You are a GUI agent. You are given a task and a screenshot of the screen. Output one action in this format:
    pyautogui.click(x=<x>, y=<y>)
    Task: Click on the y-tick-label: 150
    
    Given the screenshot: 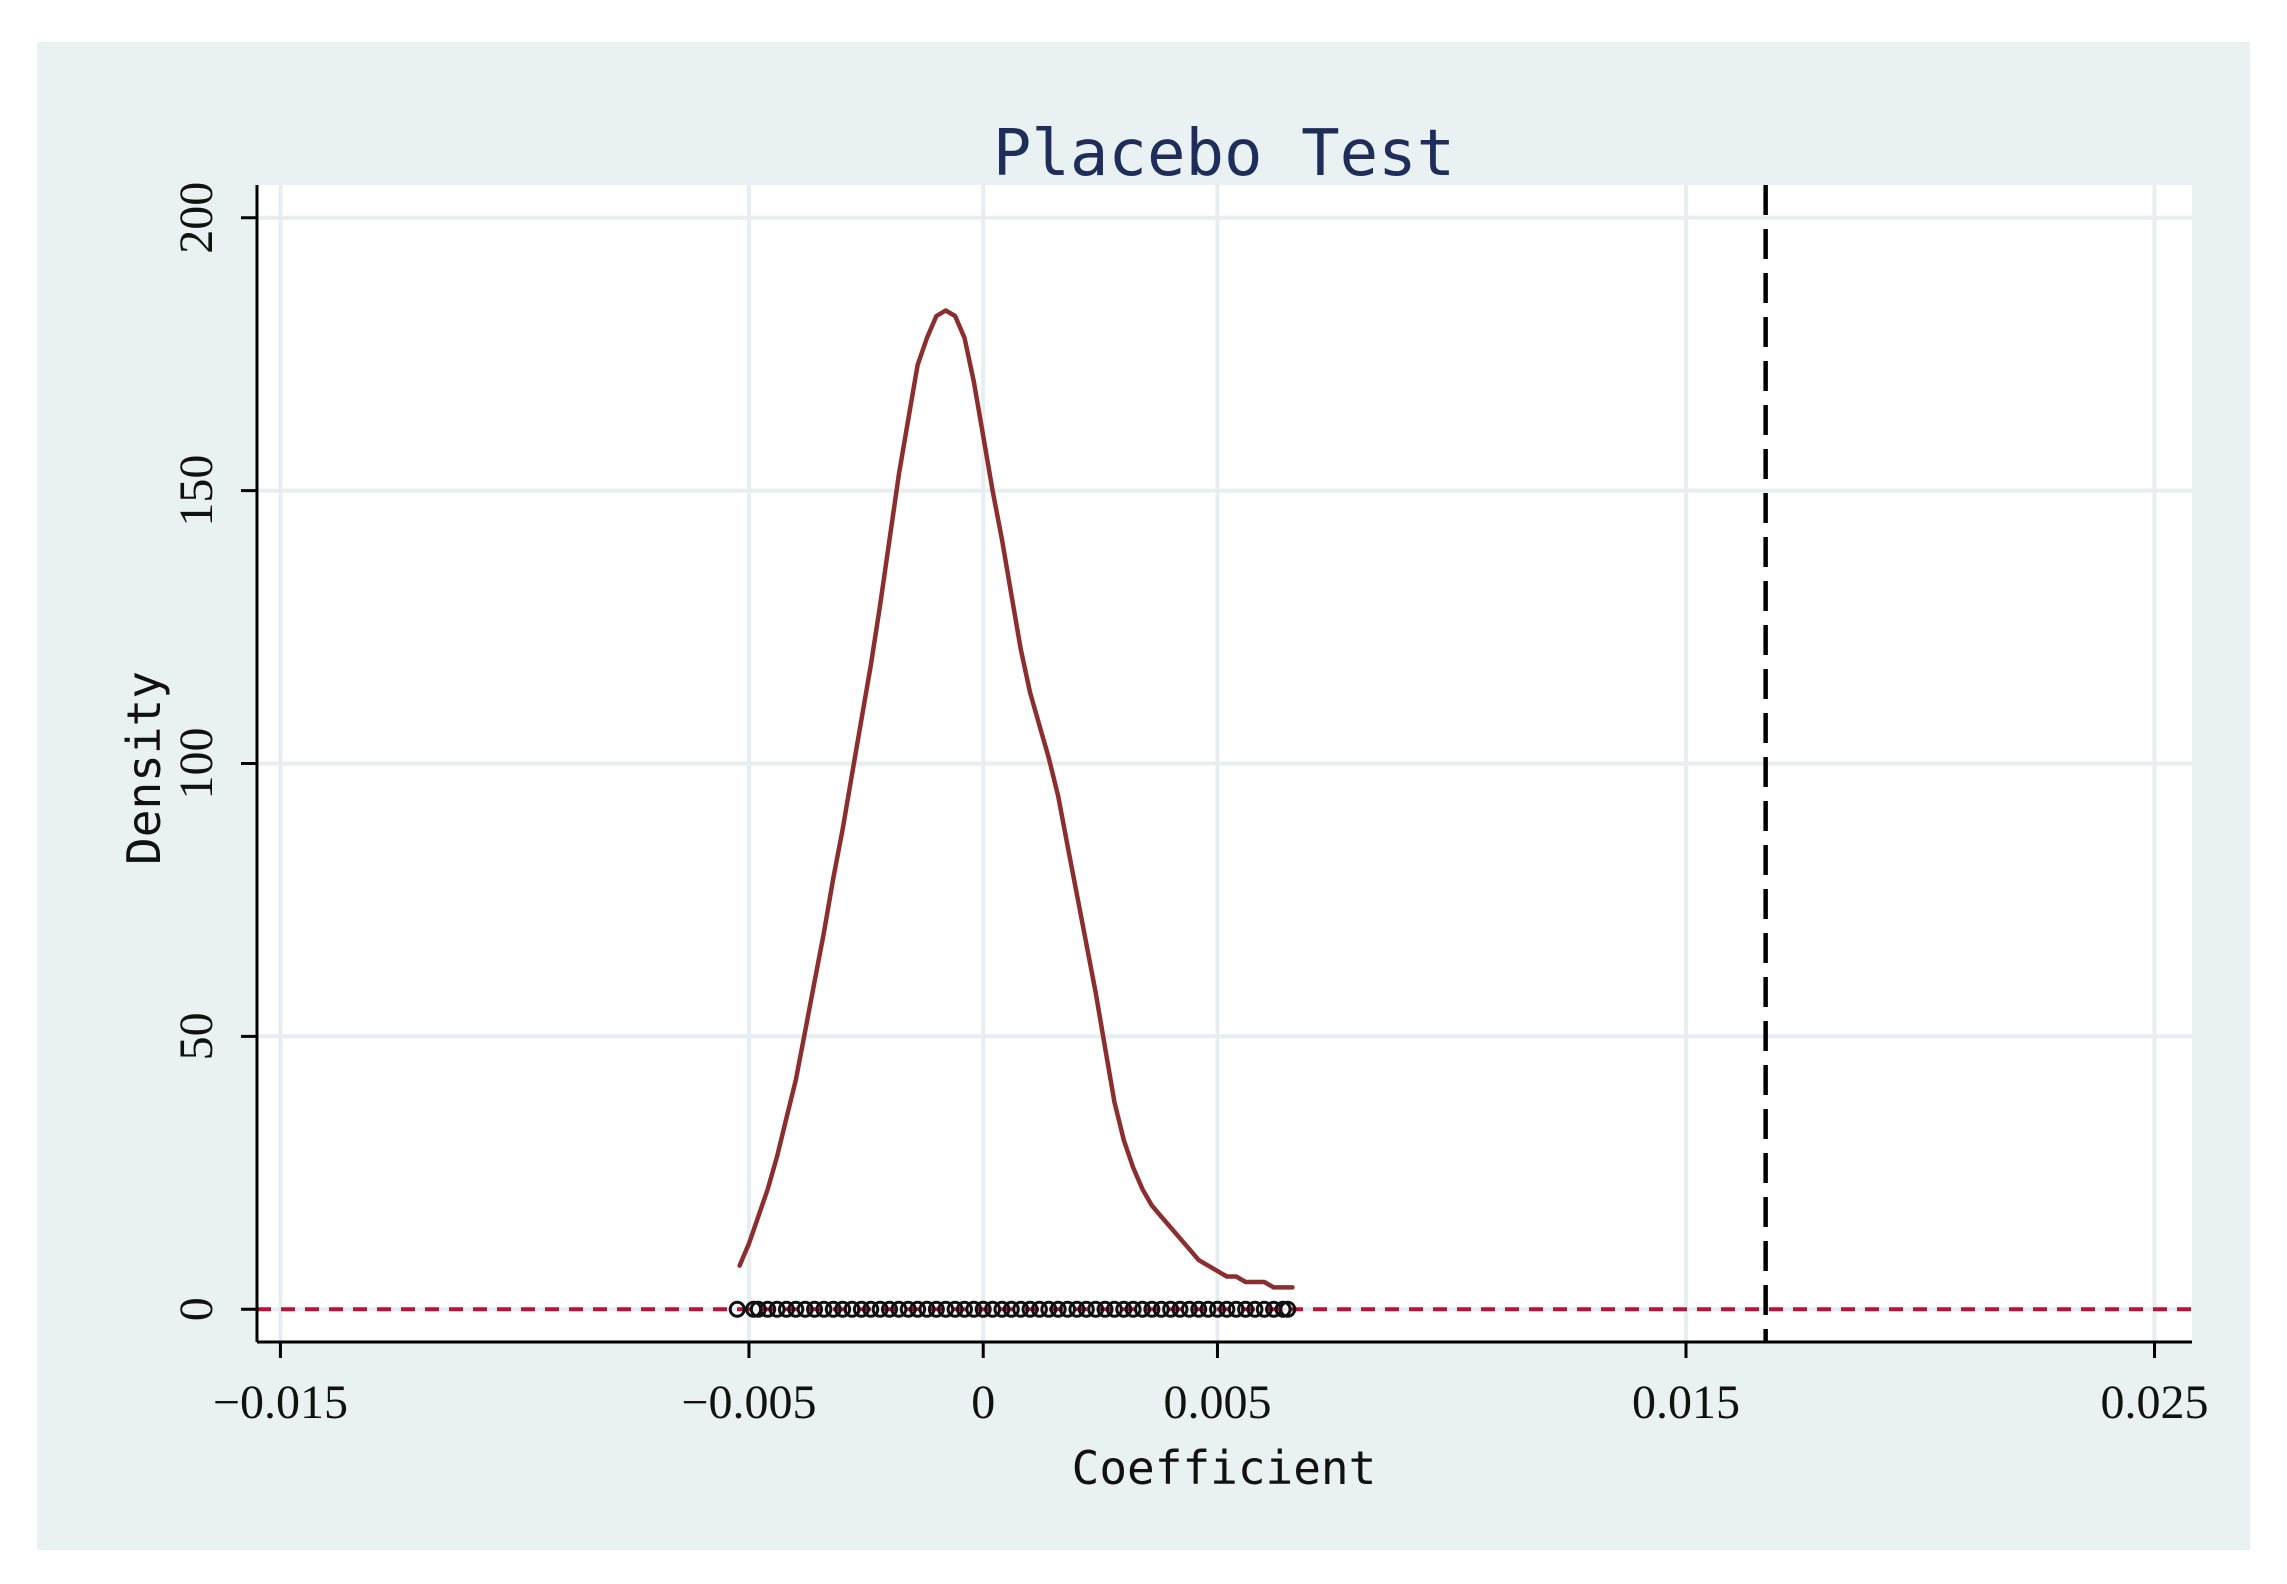 What is the action you would take?
    pyautogui.click(x=196, y=491)
    